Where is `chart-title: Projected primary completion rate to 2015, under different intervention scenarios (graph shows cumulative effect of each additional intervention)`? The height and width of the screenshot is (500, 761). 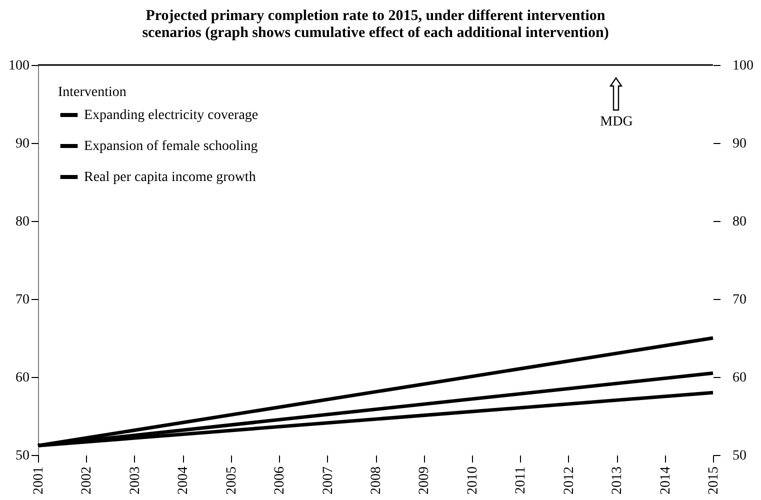
chart-title: Projected primary completion rate to 2015, under different intervention scenarios (graph shows cumulative effect of each additional intervention) is located at coordinates (375, 24).